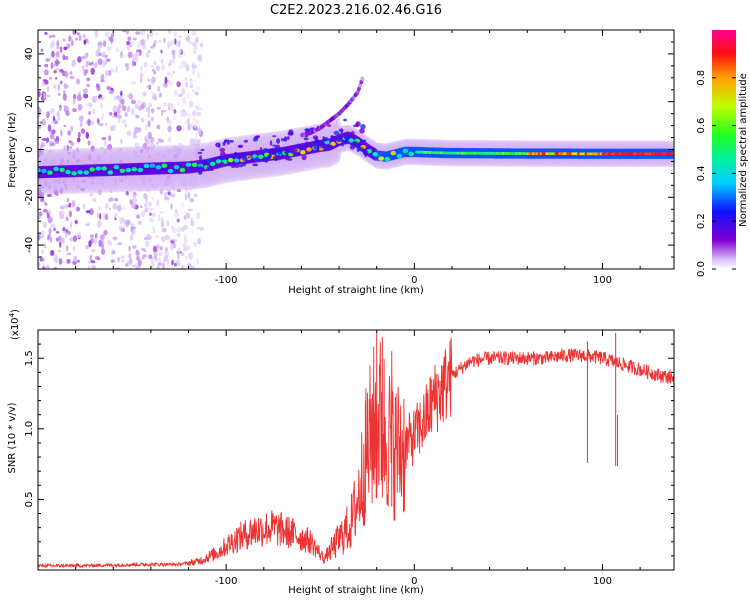  I want to click on branch-mark, so click(359, 89).